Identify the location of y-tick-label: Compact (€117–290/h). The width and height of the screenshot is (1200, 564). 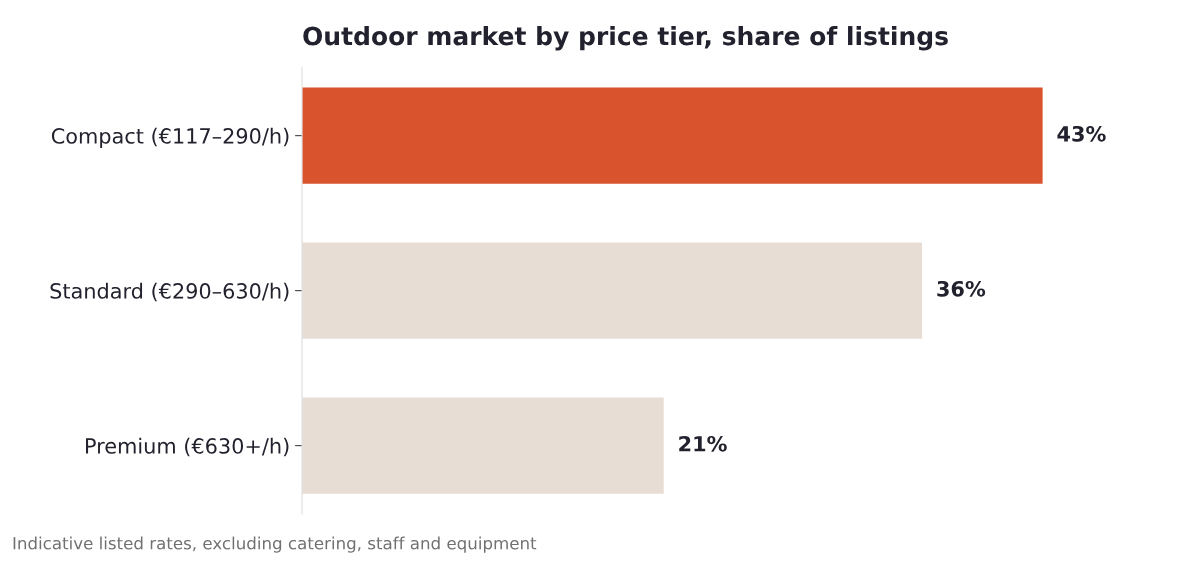
(170, 137).